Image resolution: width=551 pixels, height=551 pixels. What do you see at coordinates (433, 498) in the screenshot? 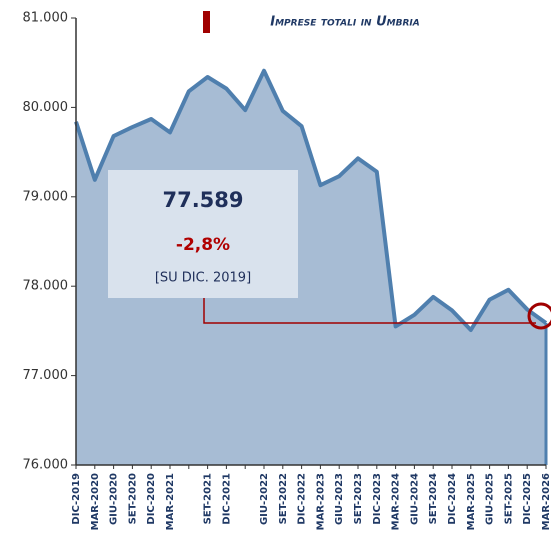
I see `x-tick-label: SET-2024` at bounding box center [433, 498].